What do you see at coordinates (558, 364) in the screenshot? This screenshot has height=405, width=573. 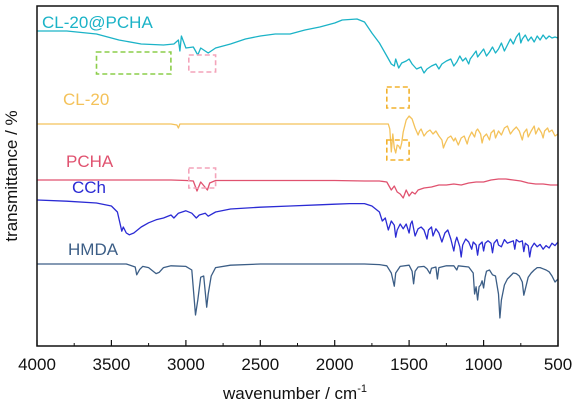 I see `x-tick-label-500: 500` at bounding box center [558, 364].